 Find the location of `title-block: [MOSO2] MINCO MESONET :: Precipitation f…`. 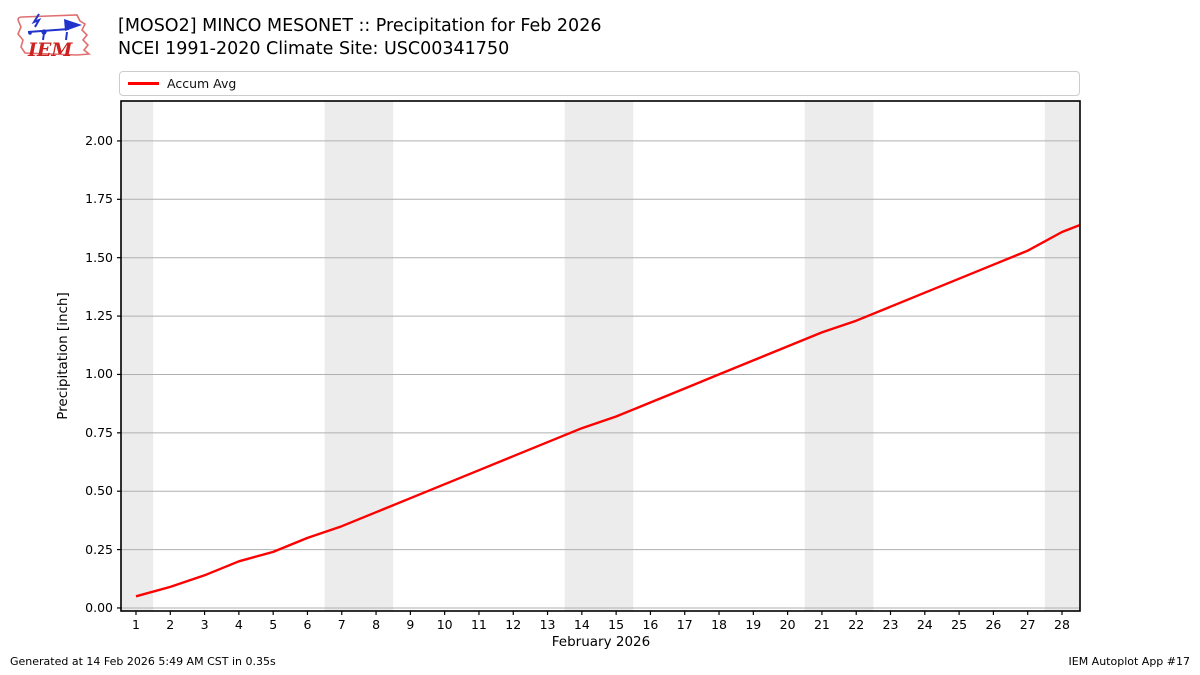

title-block: [MOSO2] MINCO MESONET :: Precipitation f… is located at coordinates (359, 38).